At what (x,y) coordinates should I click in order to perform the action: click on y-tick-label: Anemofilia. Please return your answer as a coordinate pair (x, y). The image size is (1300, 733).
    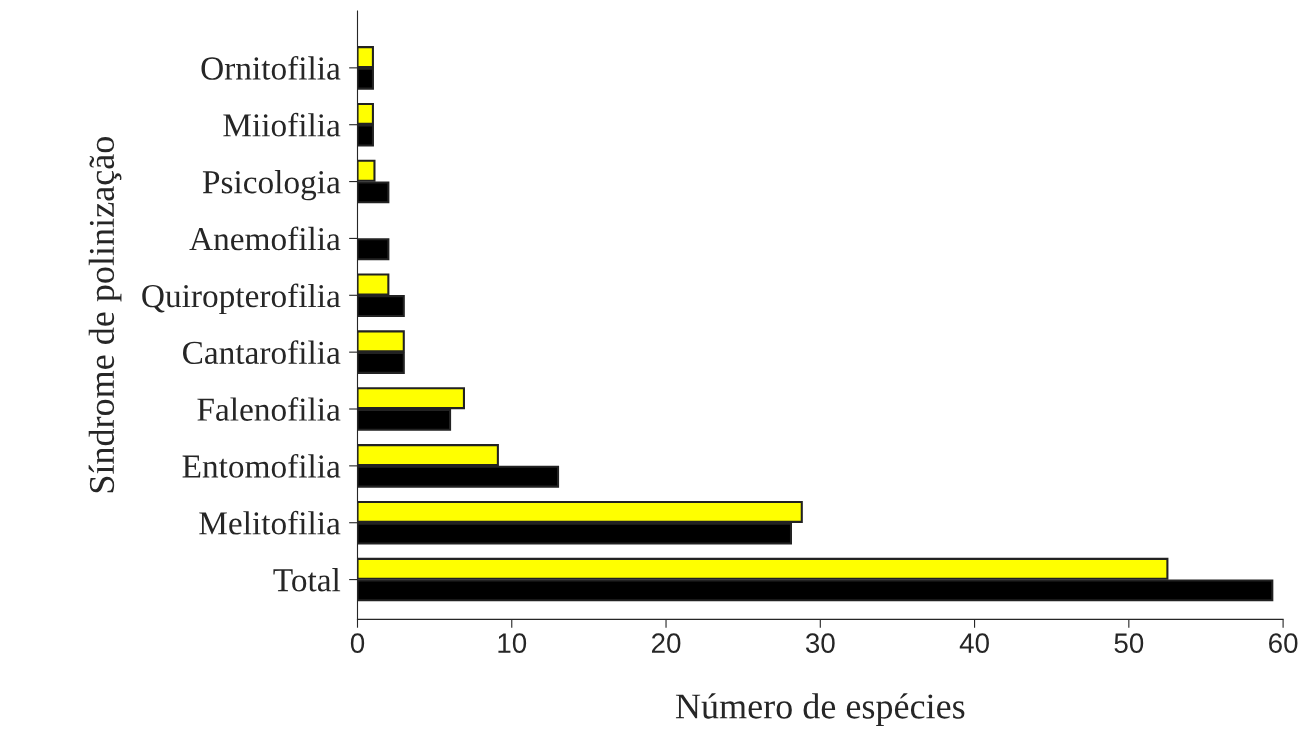
    Looking at the image, I should click on (265, 238).